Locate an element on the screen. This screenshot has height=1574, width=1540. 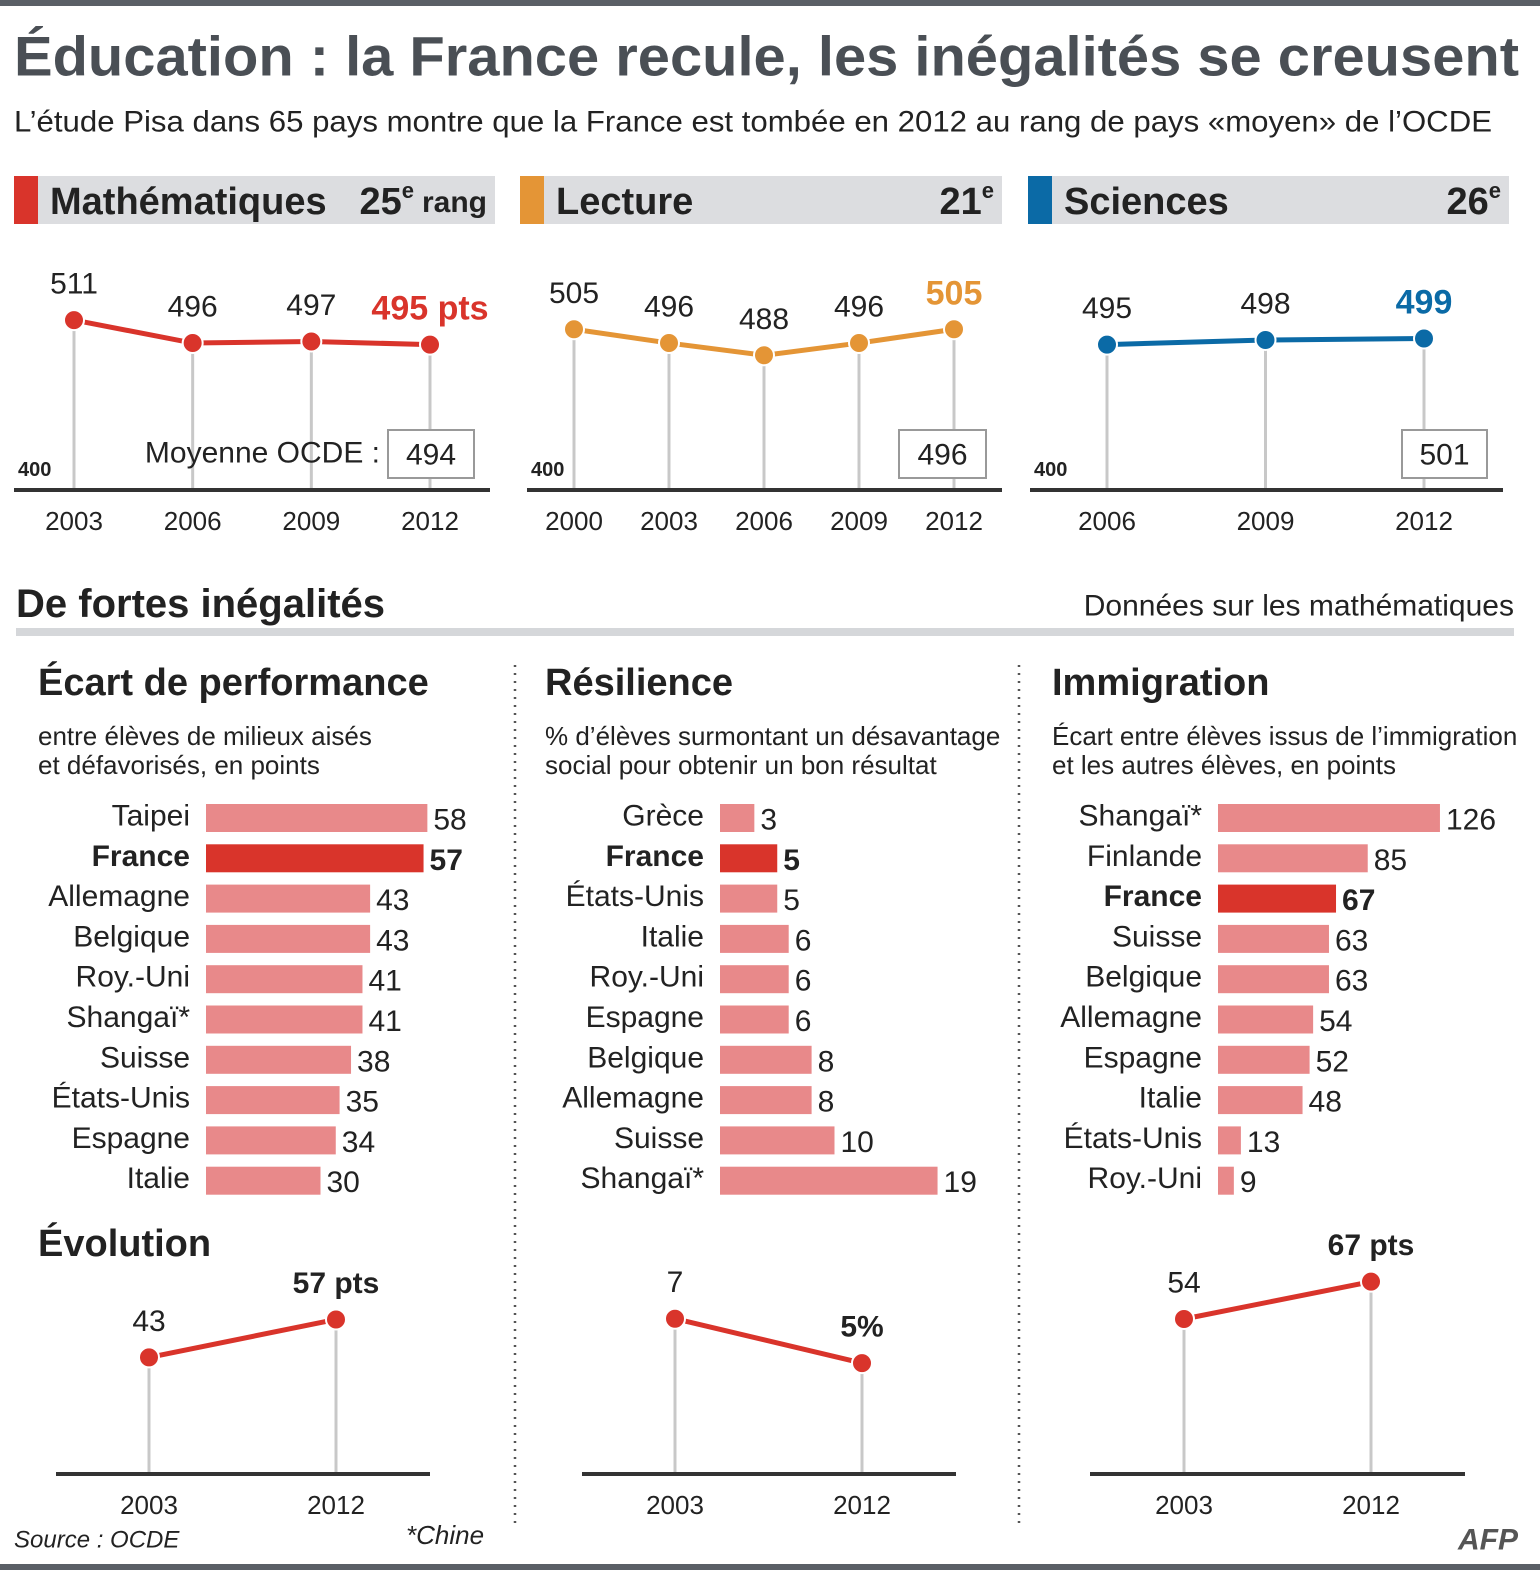
bar-chart-title: Écart de performance is located at coordinates (233, 682).